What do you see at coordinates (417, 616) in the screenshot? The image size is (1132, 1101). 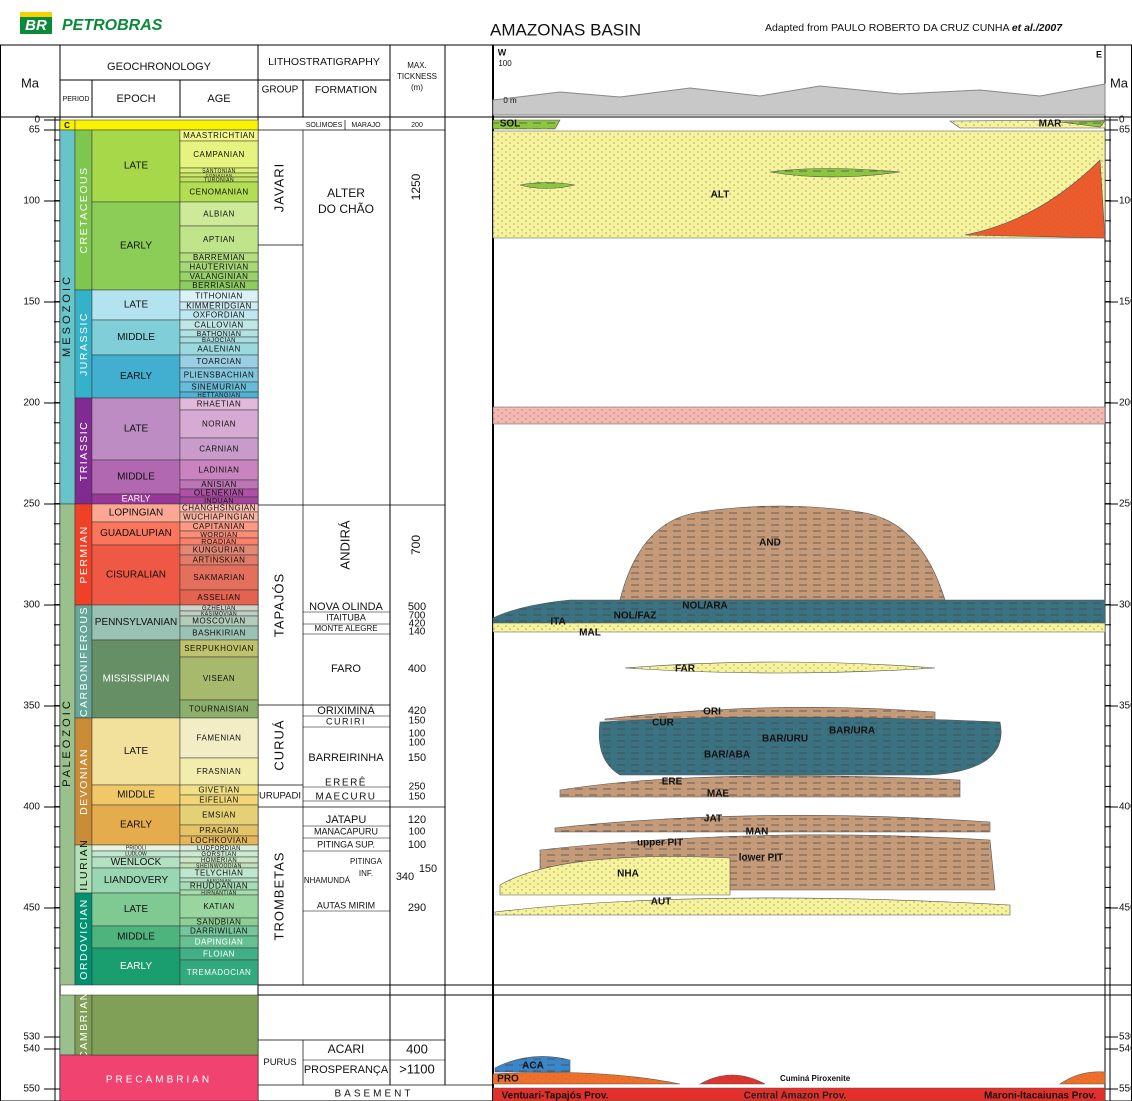 I see `thickness-label: 700` at bounding box center [417, 616].